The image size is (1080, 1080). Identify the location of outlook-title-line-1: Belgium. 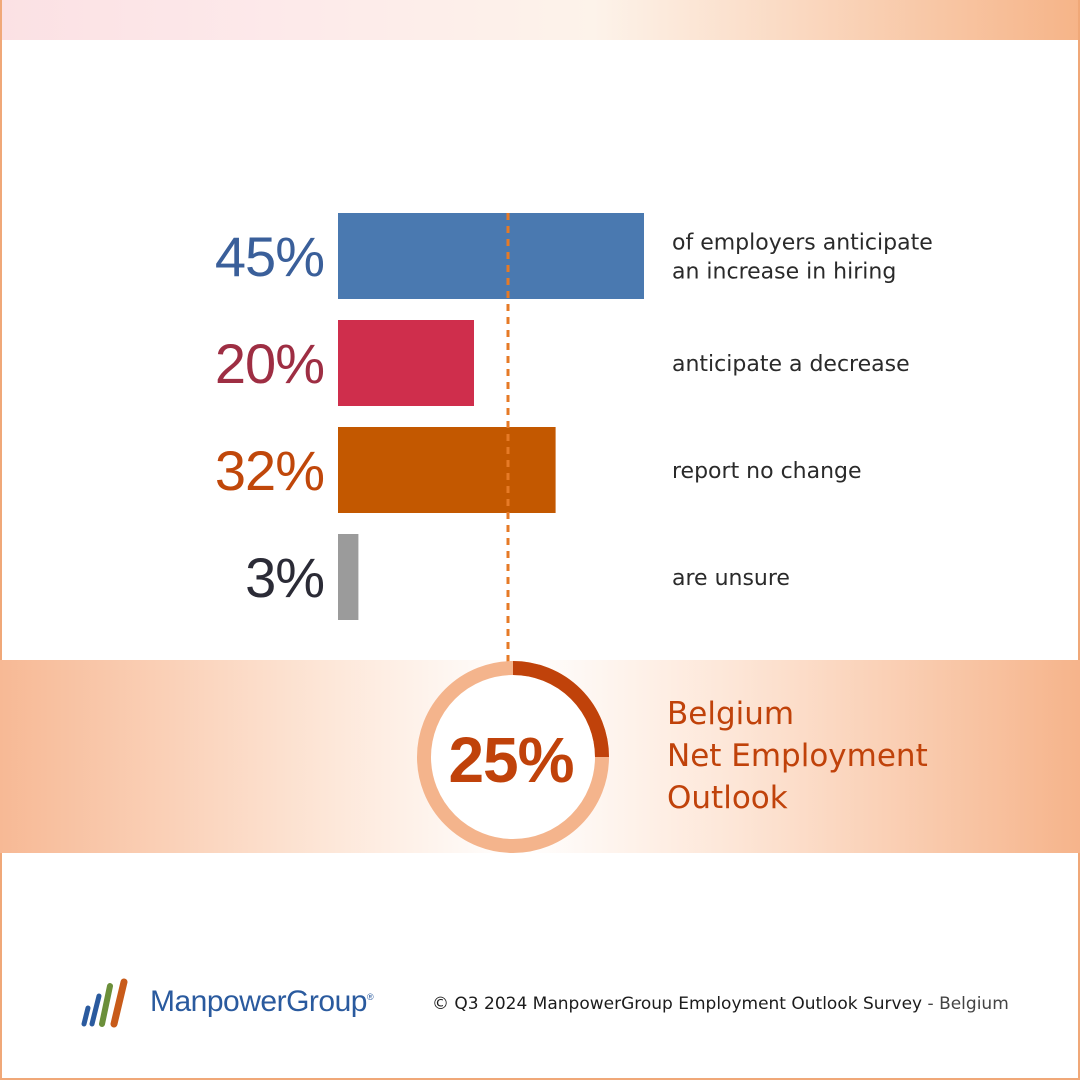
(731, 714).